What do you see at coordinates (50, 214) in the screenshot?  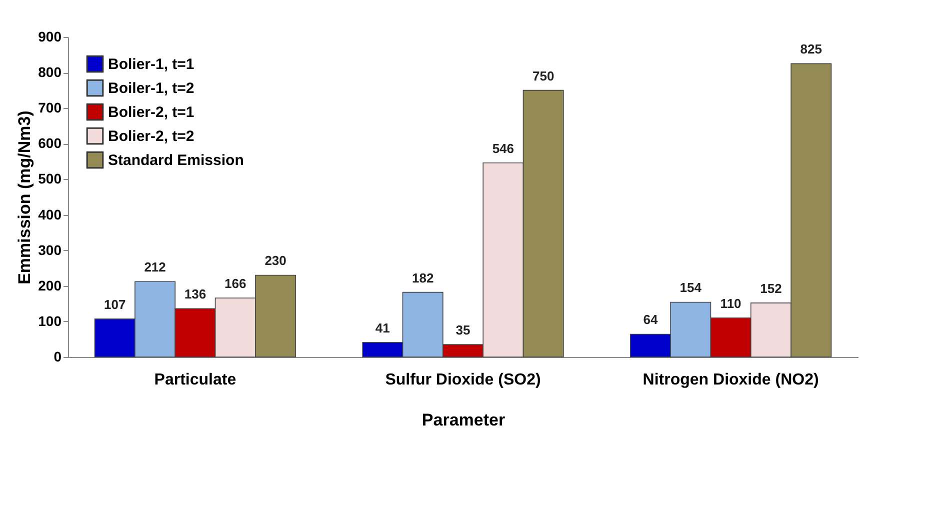 I see `y-tick-label: 400` at bounding box center [50, 214].